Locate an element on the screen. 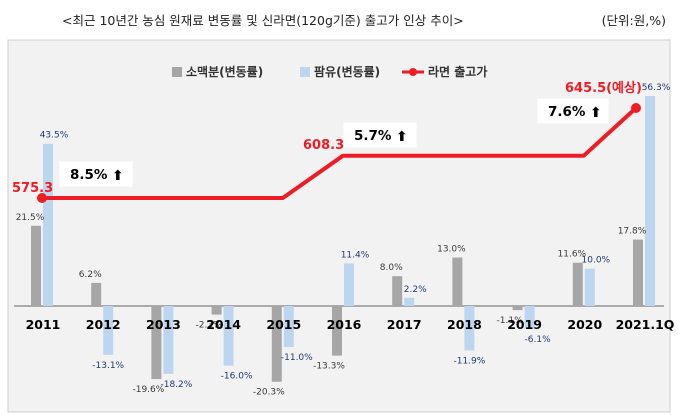 The height and width of the screenshot is (415, 680). price-point-2021 is located at coordinates (636, 108).